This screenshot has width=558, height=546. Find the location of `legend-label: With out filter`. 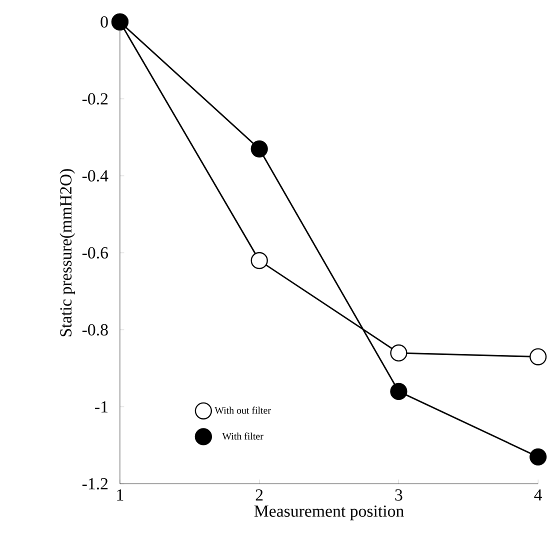

legend-label: With out filter is located at coordinates (242, 410).